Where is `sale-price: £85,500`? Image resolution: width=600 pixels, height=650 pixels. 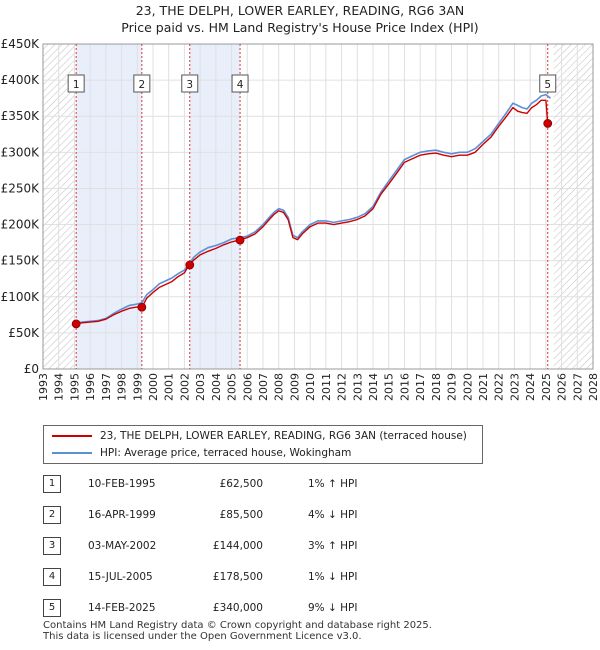
sale-price: £85,500 is located at coordinates (241, 515).